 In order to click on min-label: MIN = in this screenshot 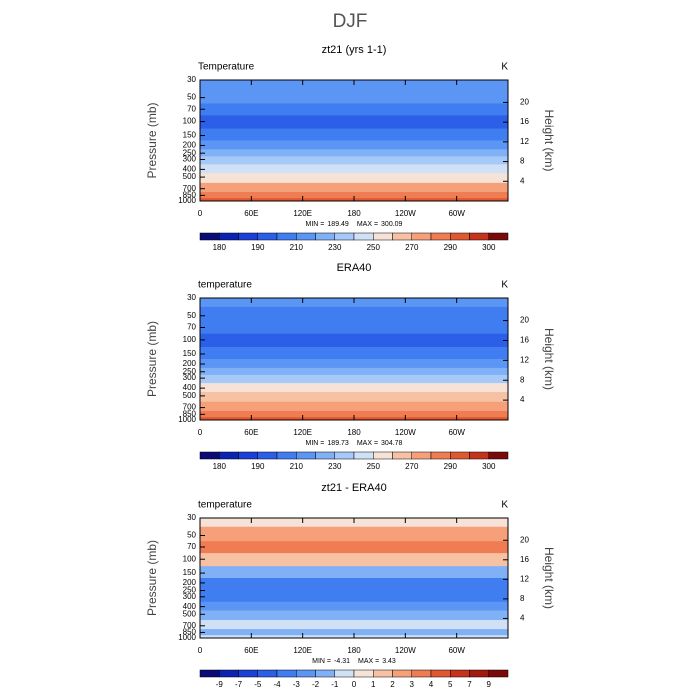, I will do `click(315, 224)`.